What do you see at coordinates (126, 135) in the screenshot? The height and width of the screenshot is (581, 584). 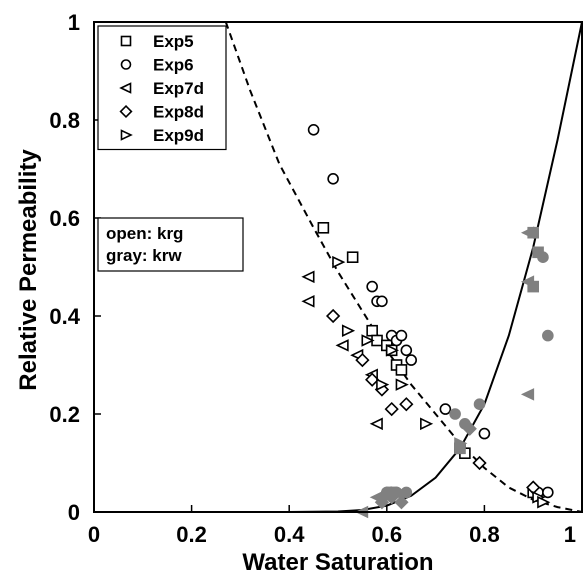 I see `legend-marker-Exp9d` at bounding box center [126, 135].